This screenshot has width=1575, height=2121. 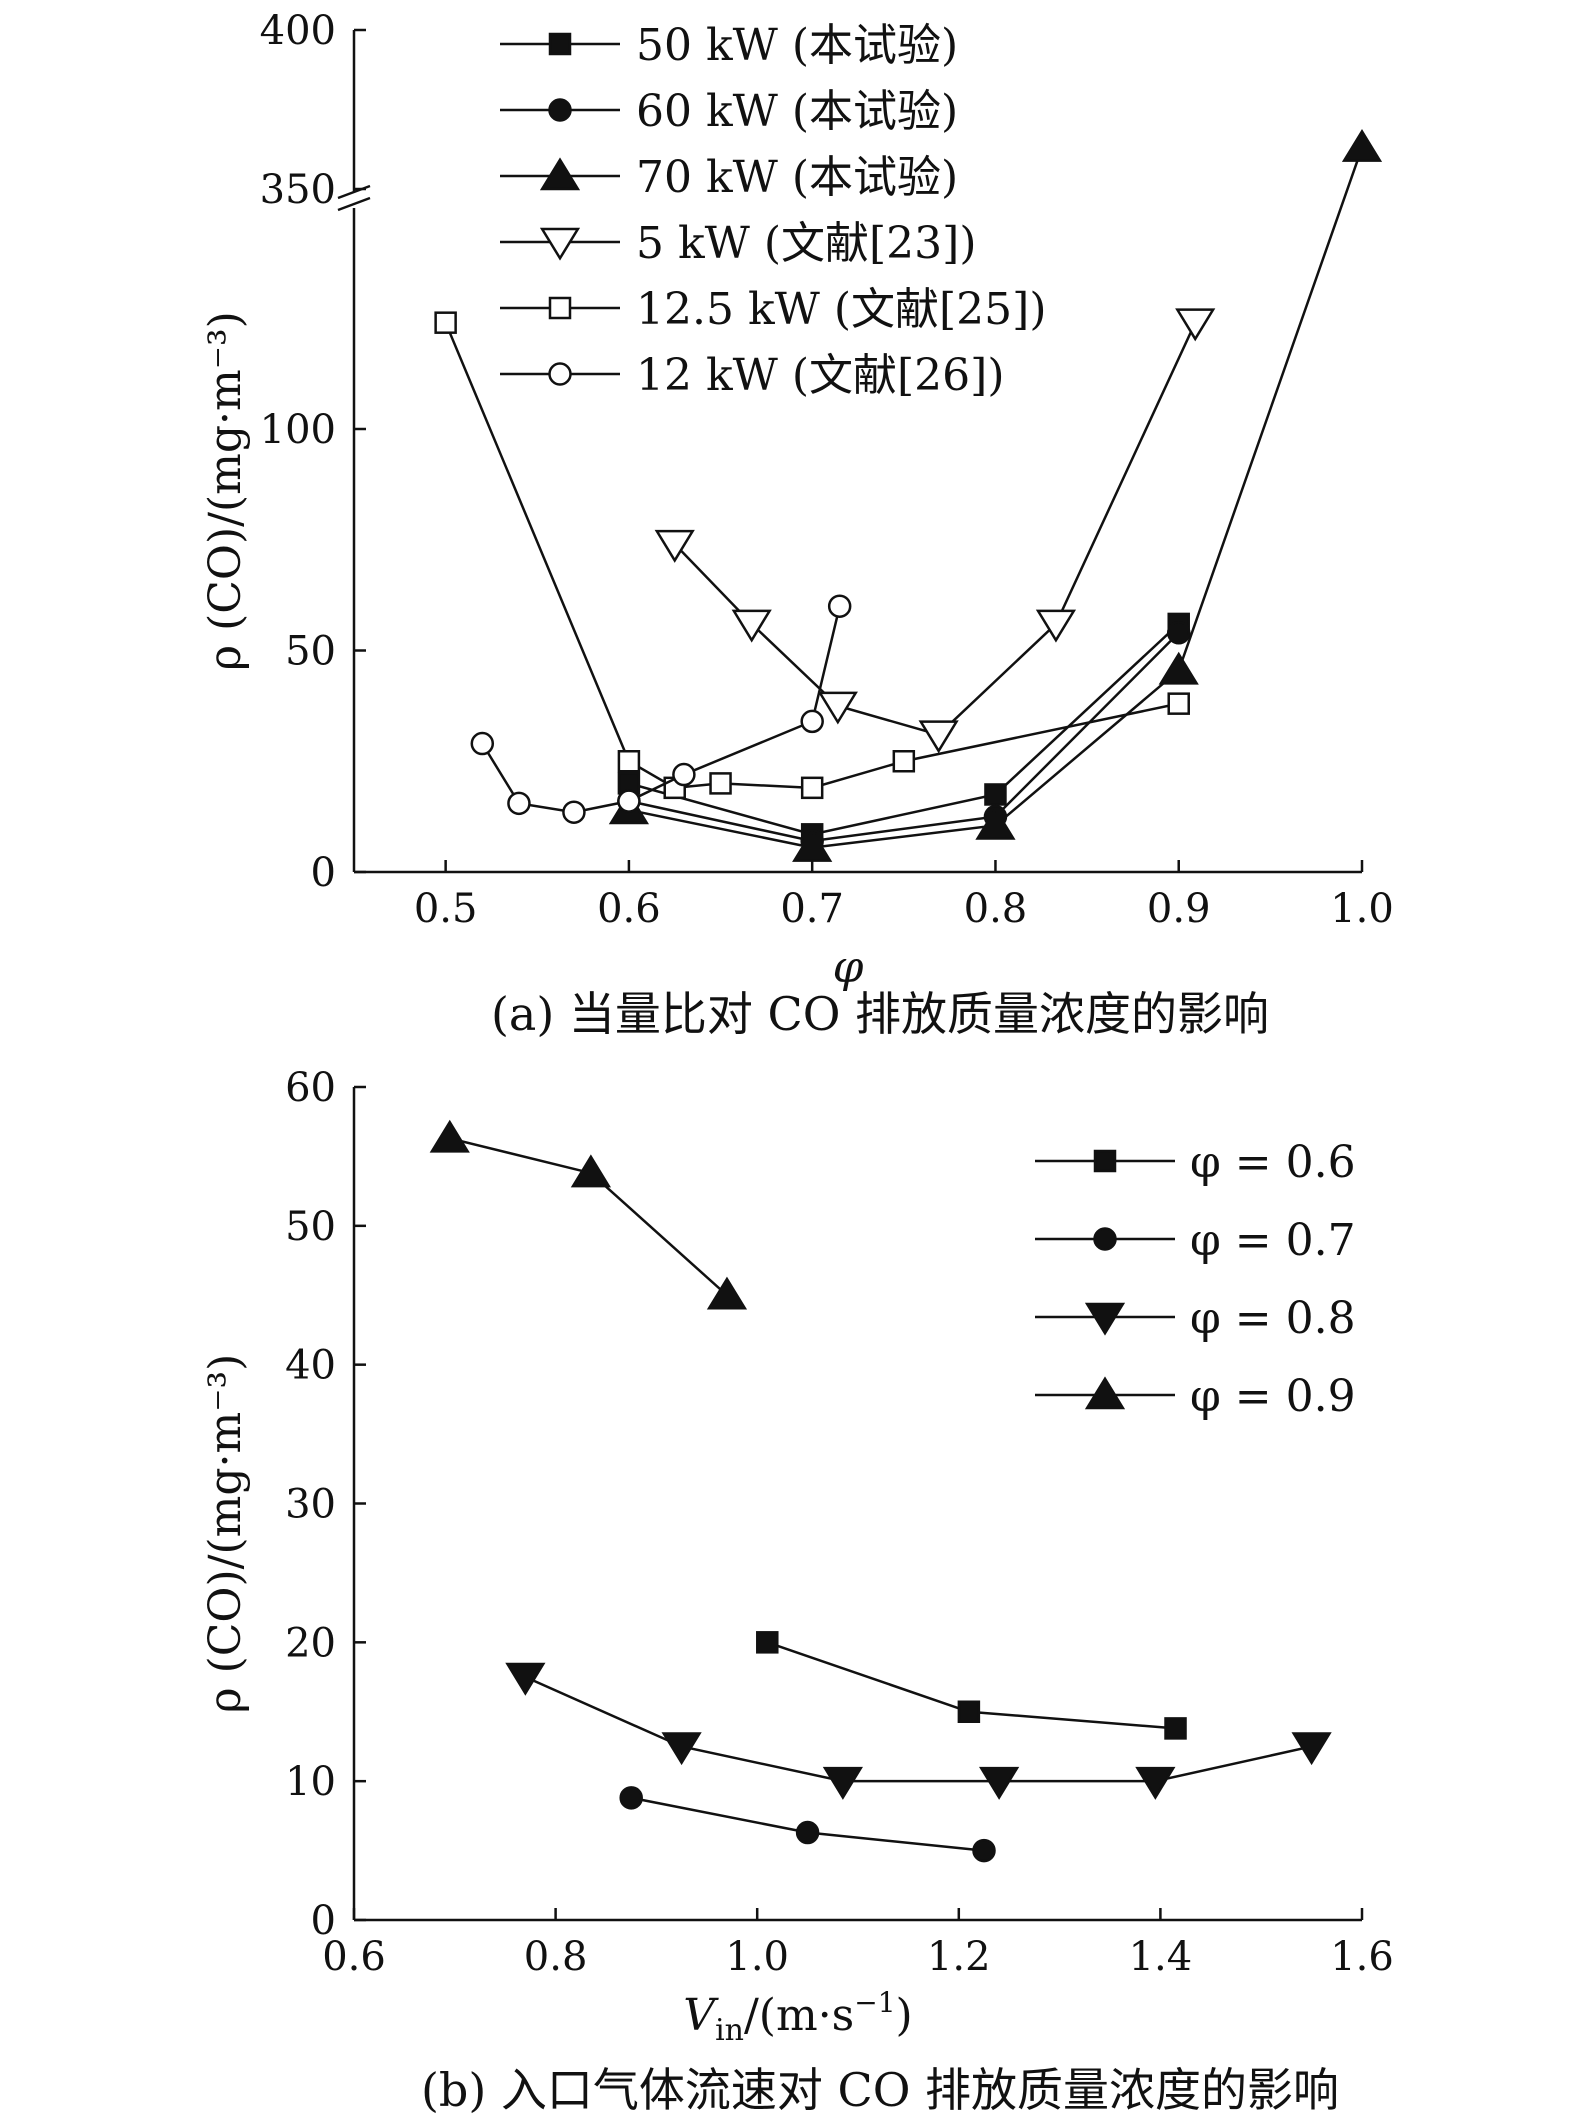 What do you see at coordinates (1273, 1318) in the screenshot?
I see `legend-label-b: φ = 0.8` at bounding box center [1273, 1318].